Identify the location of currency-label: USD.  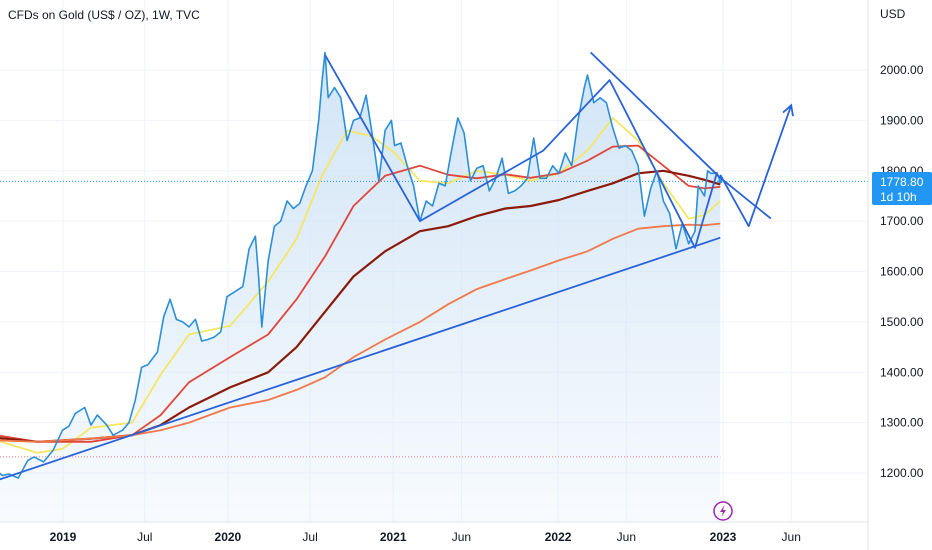
(893, 14).